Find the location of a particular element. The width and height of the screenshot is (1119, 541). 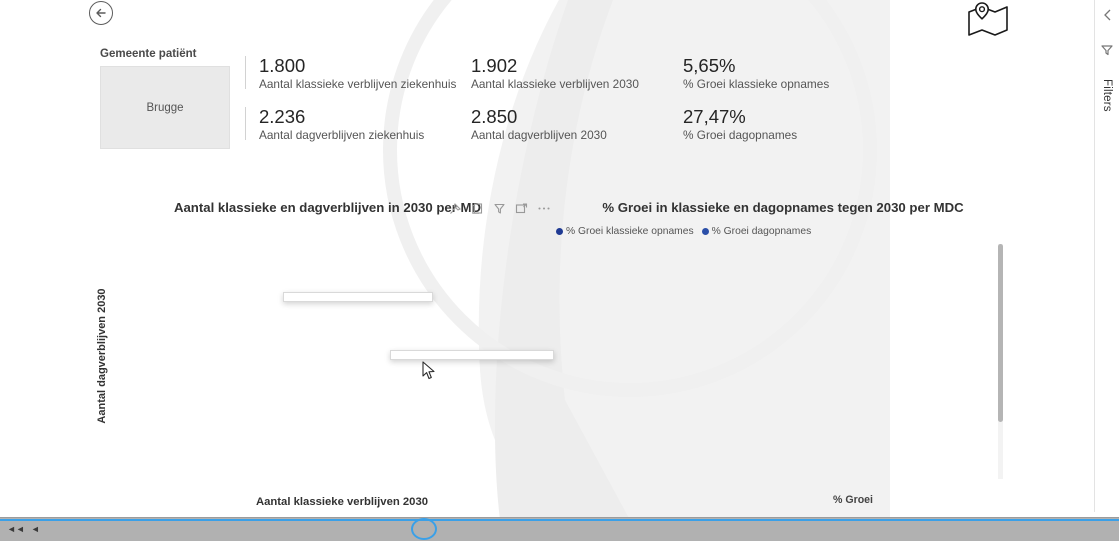

kpi-label: % Groei dagopnames is located at coordinates (740, 135).